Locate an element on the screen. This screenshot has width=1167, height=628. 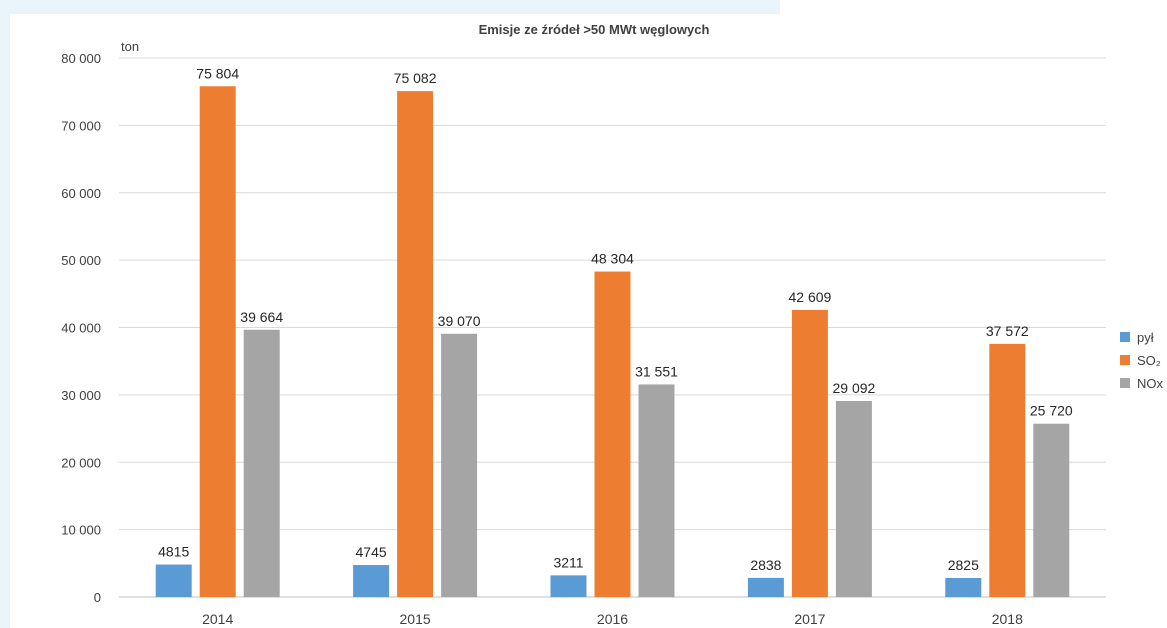
y-tick-label: 80 000 is located at coordinates (81, 58).